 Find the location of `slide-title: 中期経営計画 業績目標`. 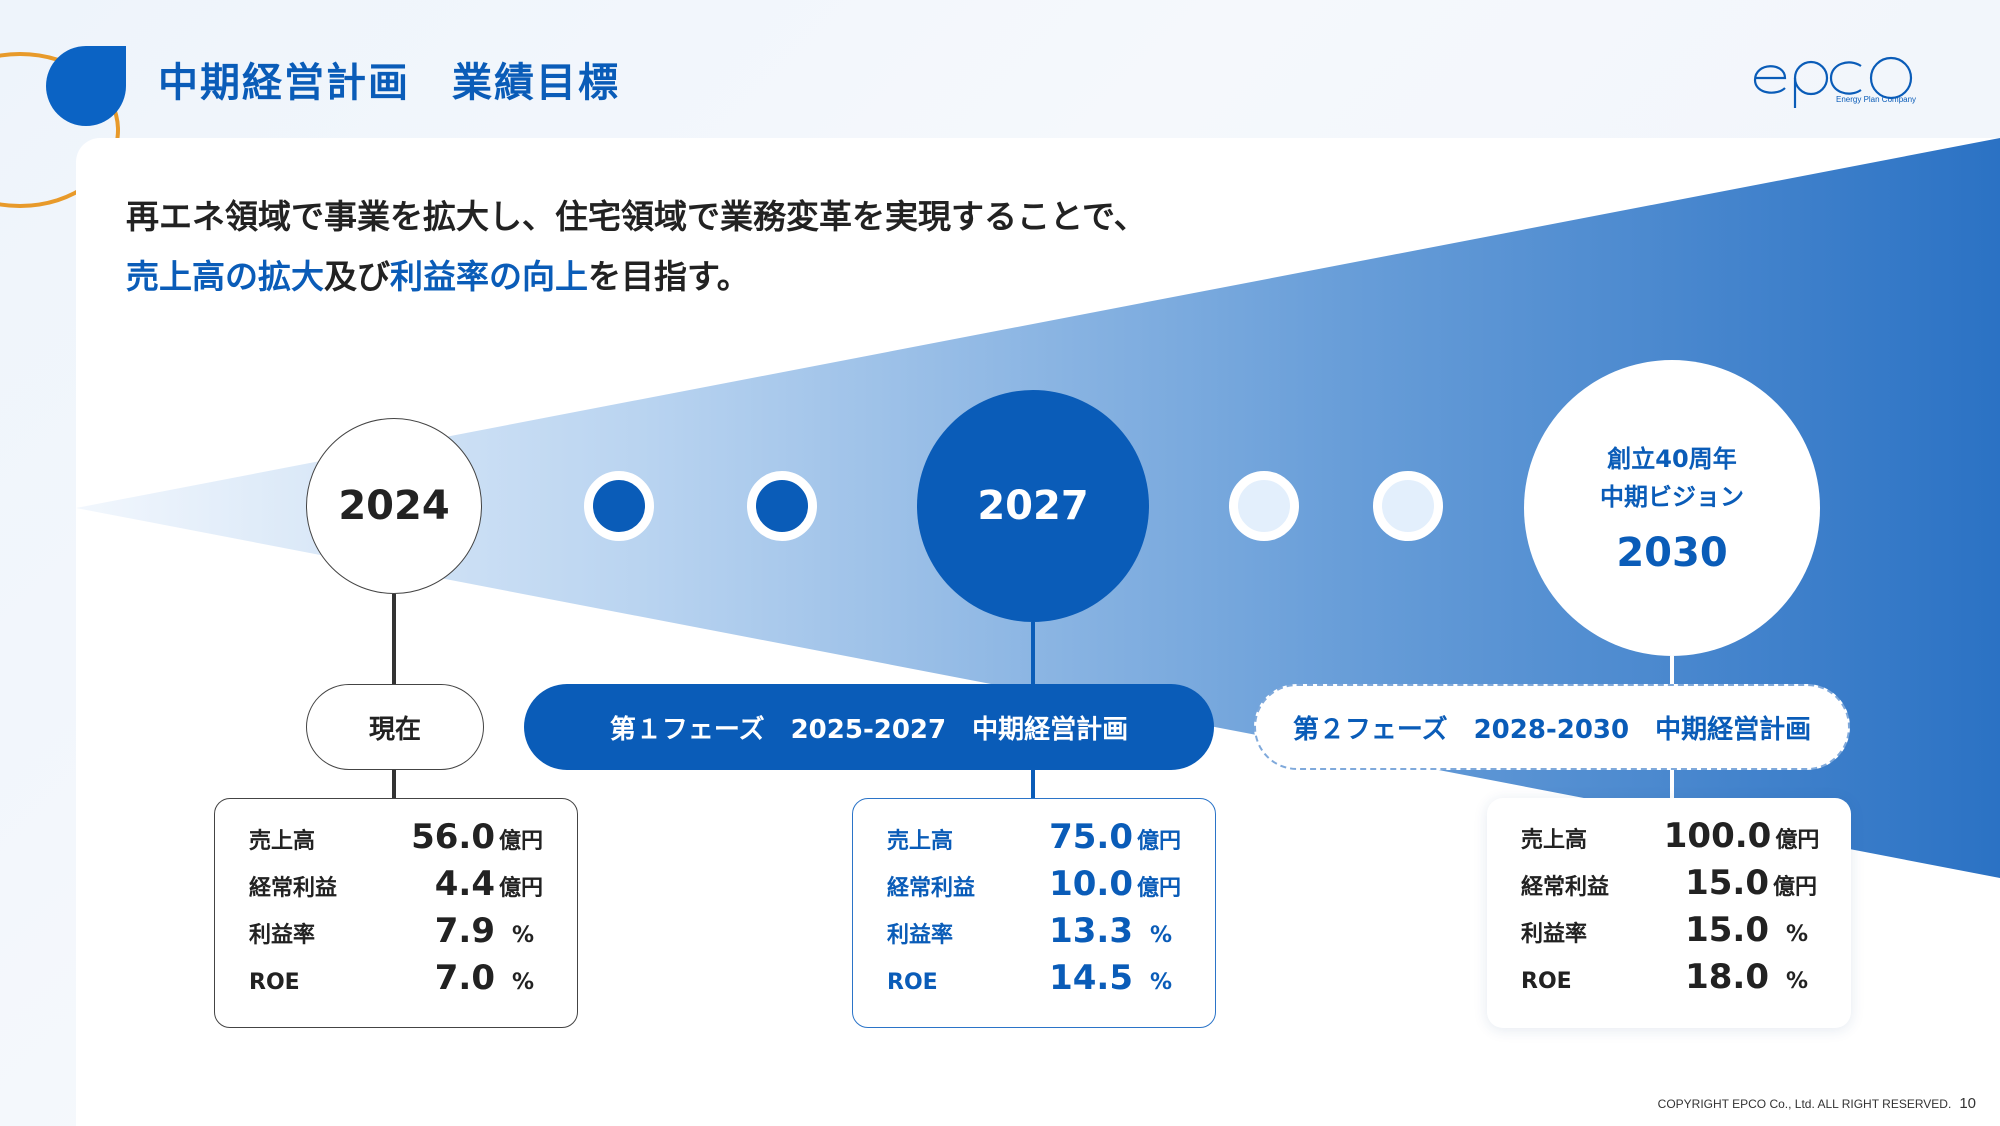

slide-title: 中期経営計画 業績目標 is located at coordinates (389, 83).